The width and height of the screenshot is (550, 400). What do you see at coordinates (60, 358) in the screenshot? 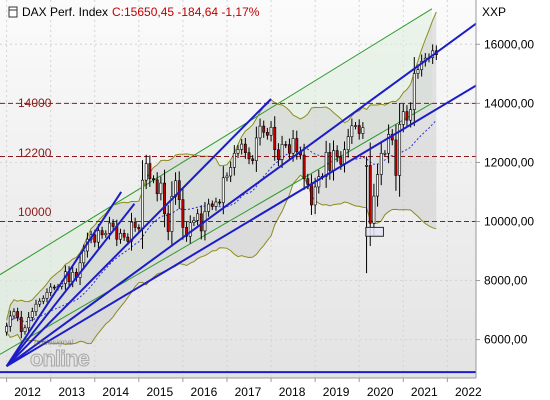
I see `svg-text: online` at bounding box center [60, 358].